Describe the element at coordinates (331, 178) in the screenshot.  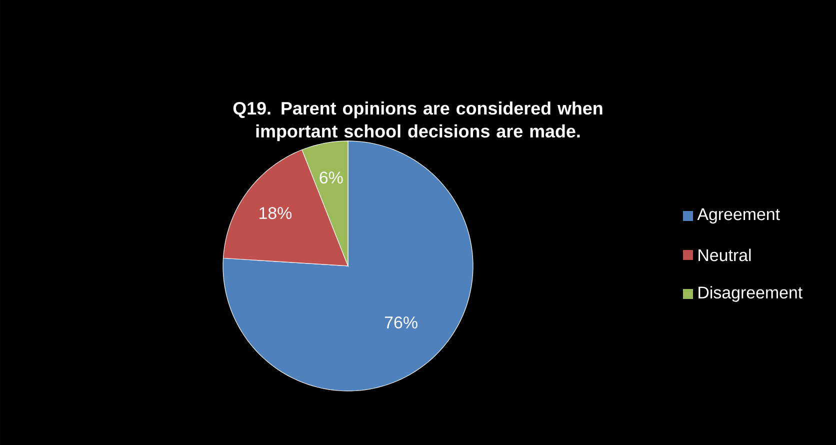
I see `data-label: 6%` at that location.